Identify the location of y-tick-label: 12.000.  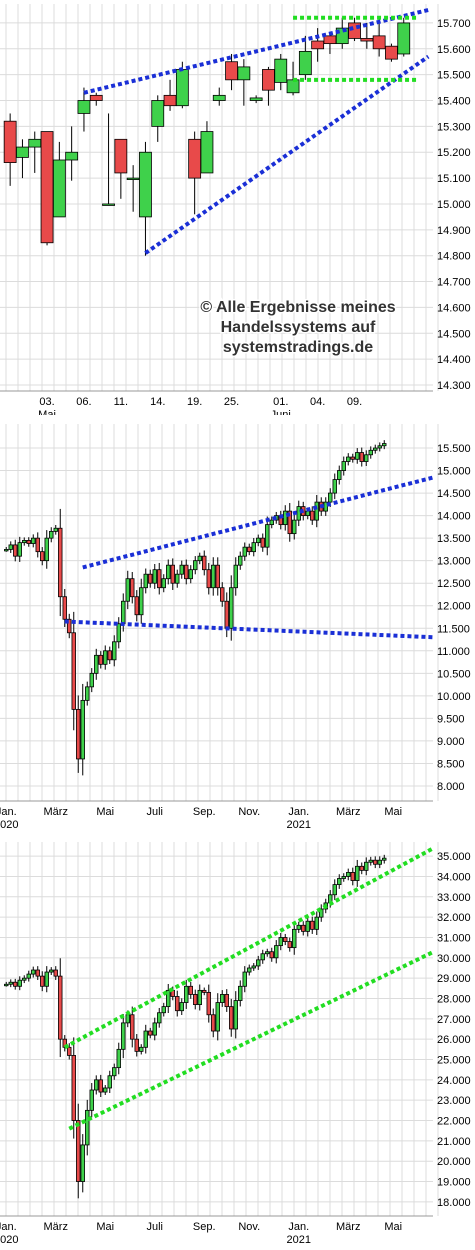
(454, 607).